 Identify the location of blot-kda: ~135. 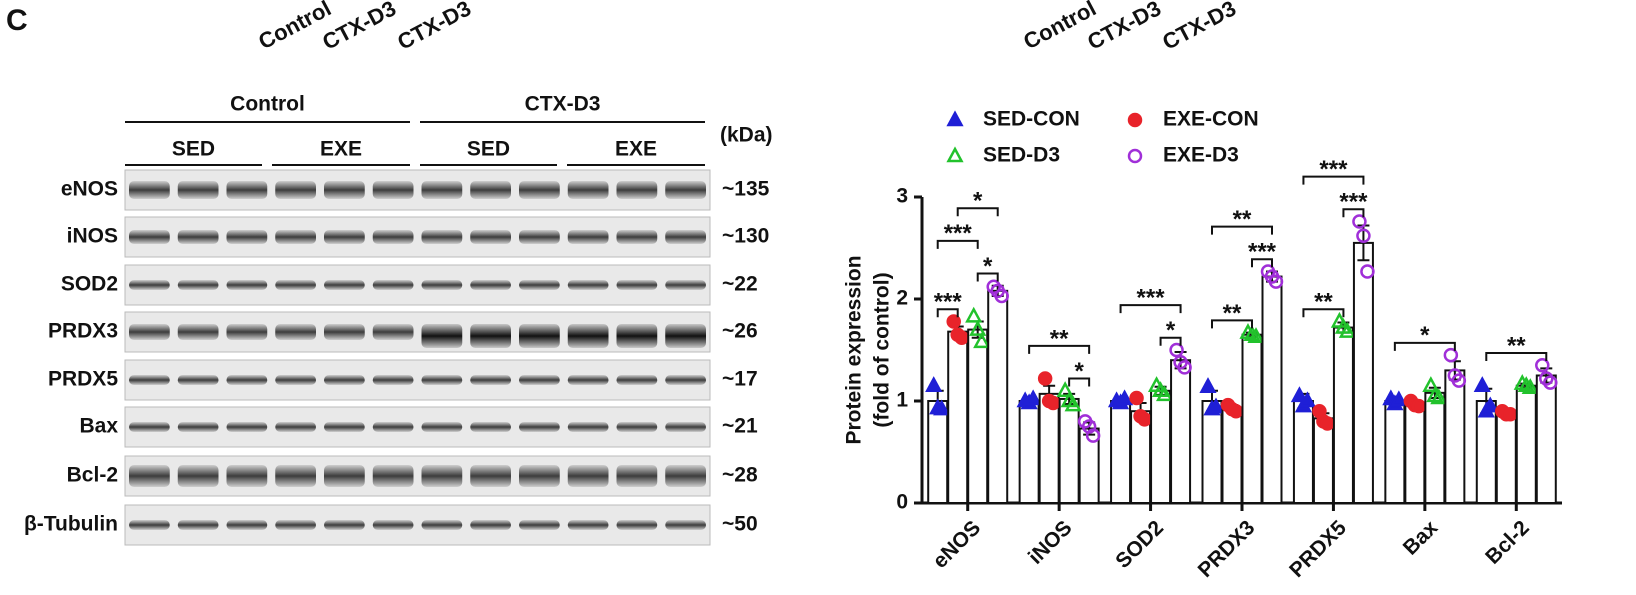
(746, 189).